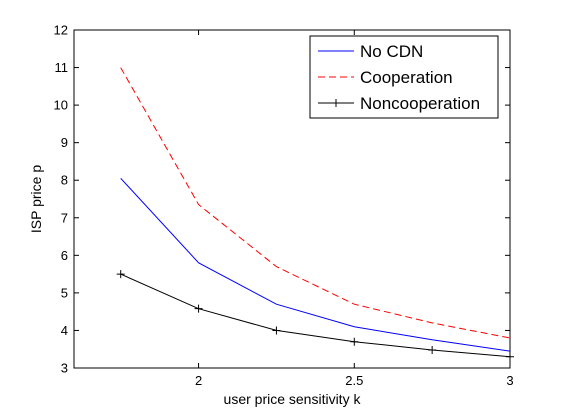  Describe the element at coordinates (315, 315) in the screenshot. I see `series-line-noncooperation` at that location.